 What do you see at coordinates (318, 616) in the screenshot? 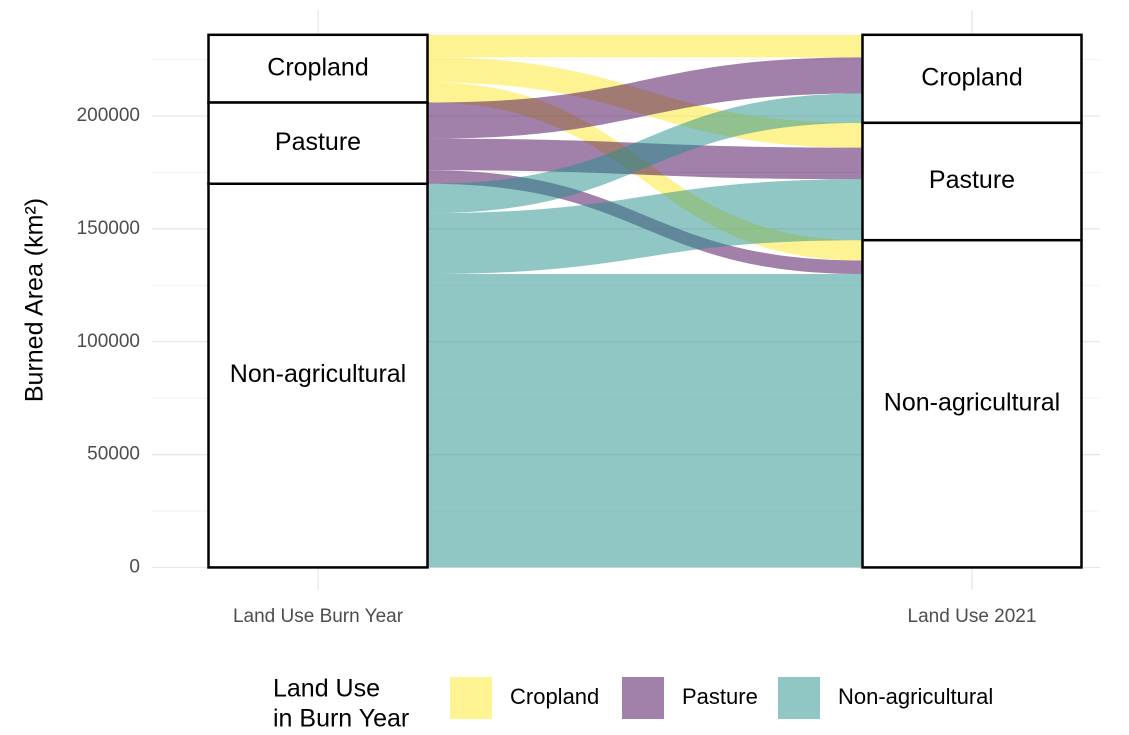
I see `x-tick-label: Land Use Burn Year` at bounding box center [318, 616].